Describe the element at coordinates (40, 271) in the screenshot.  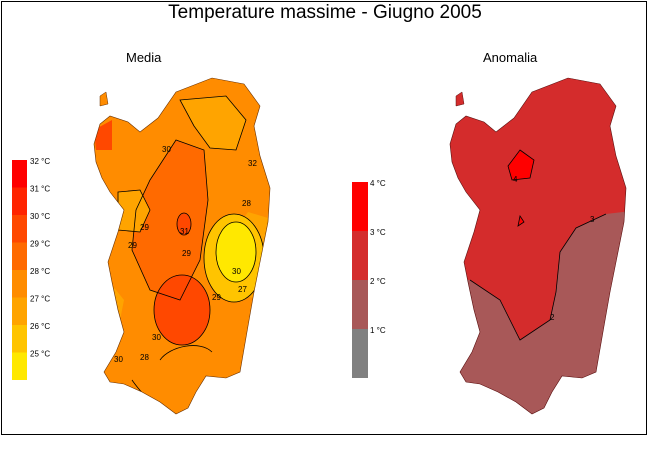
I see `legend-media-label: 28 °C` at that location.